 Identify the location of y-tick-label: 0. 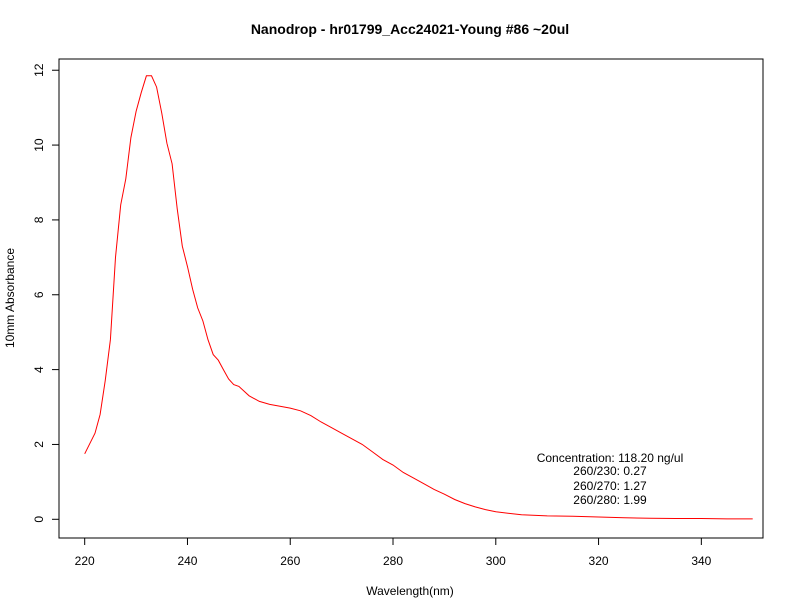
(39, 519).